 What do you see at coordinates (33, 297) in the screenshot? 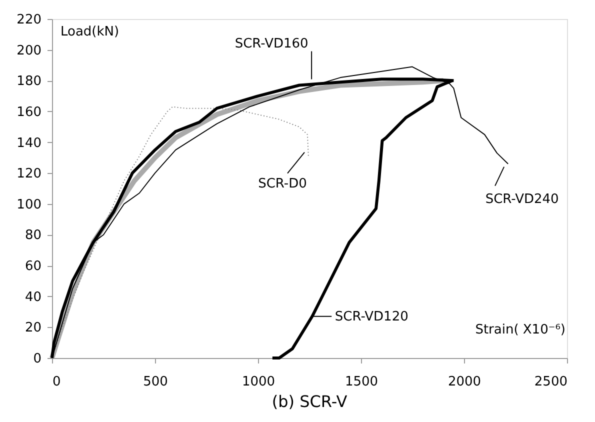
I see `y-tick-label: 40` at bounding box center [33, 297].